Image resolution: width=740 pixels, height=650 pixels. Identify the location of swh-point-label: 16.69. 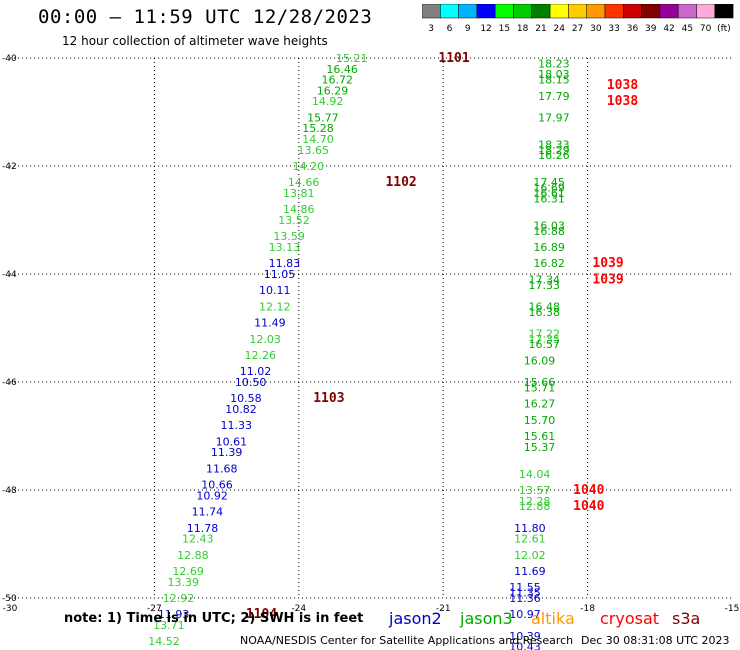
(549, 188).